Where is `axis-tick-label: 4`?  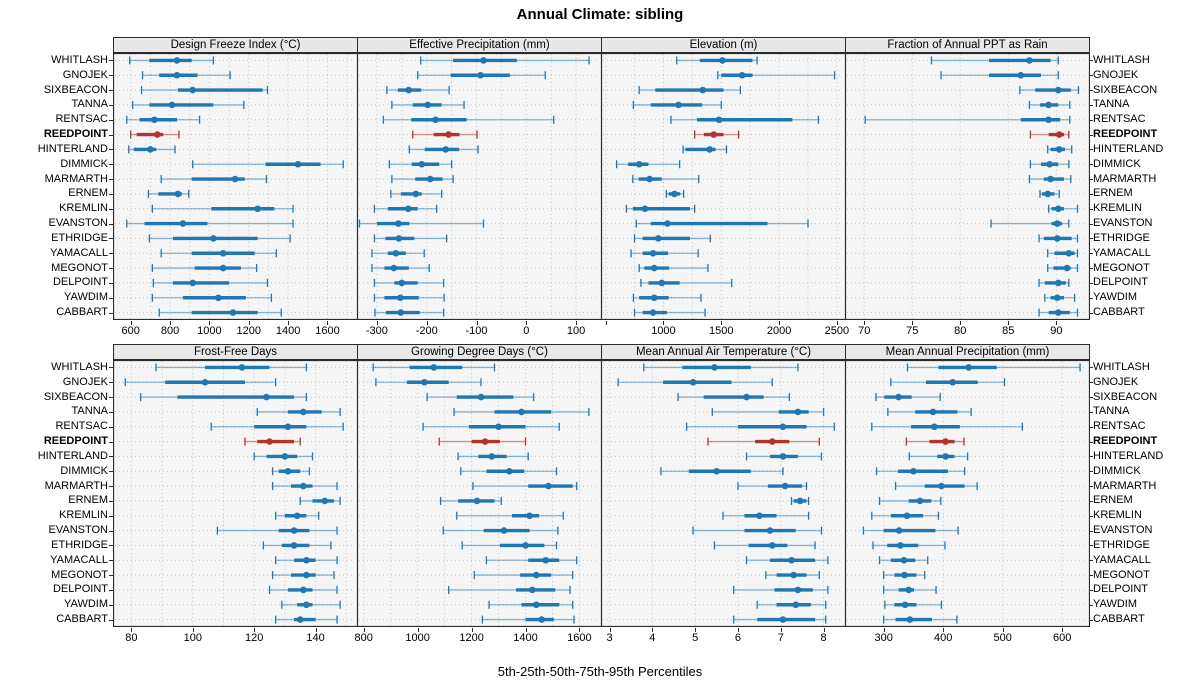
axis-tick-label: 4 is located at coordinates (652, 638).